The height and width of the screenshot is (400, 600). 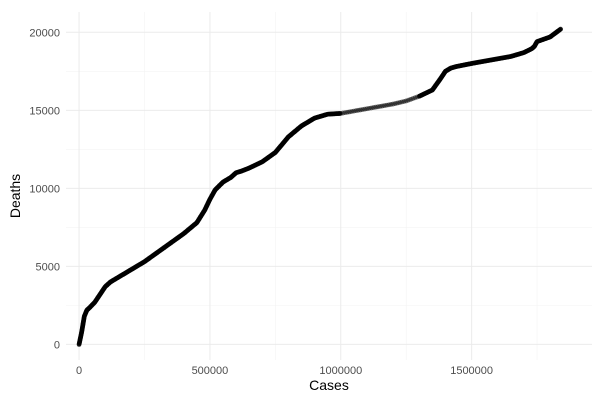 What do you see at coordinates (284, 371) in the screenshot?
I see `x-axis-ticks: 0 500000 1000000 1500000` at bounding box center [284, 371].